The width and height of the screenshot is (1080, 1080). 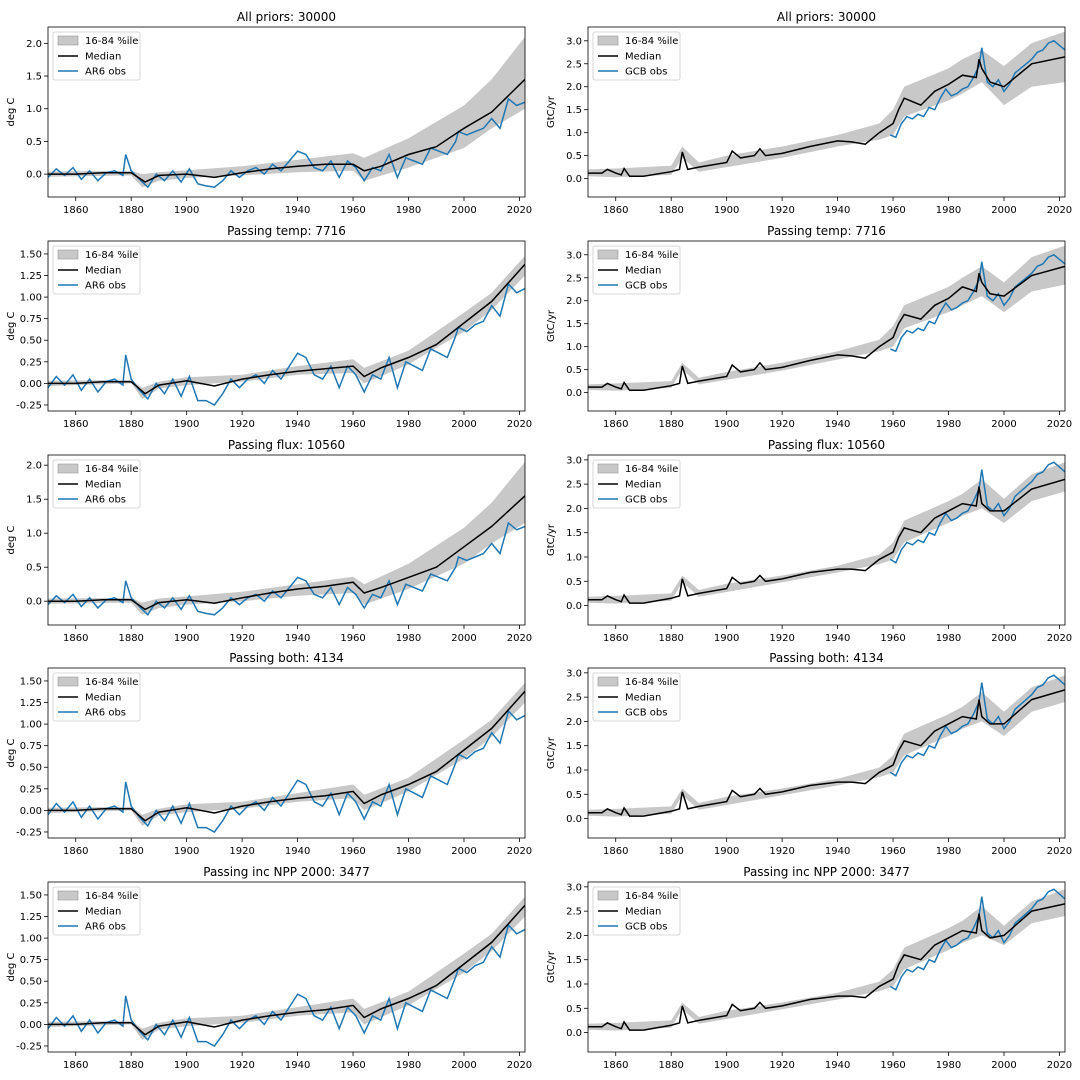 I want to click on y-tick-label: 0.25, so click(x=31, y=362).